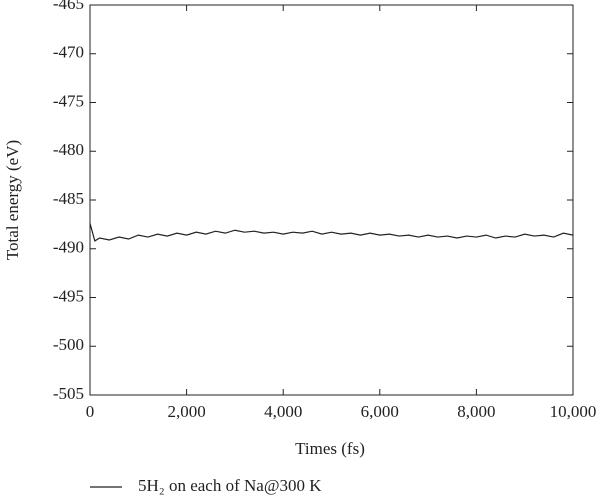  What do you see at coordinates (330, 448) in the screenshot?
I see `x-axis-label: Times (fs)` at bounding box center [330, 448].